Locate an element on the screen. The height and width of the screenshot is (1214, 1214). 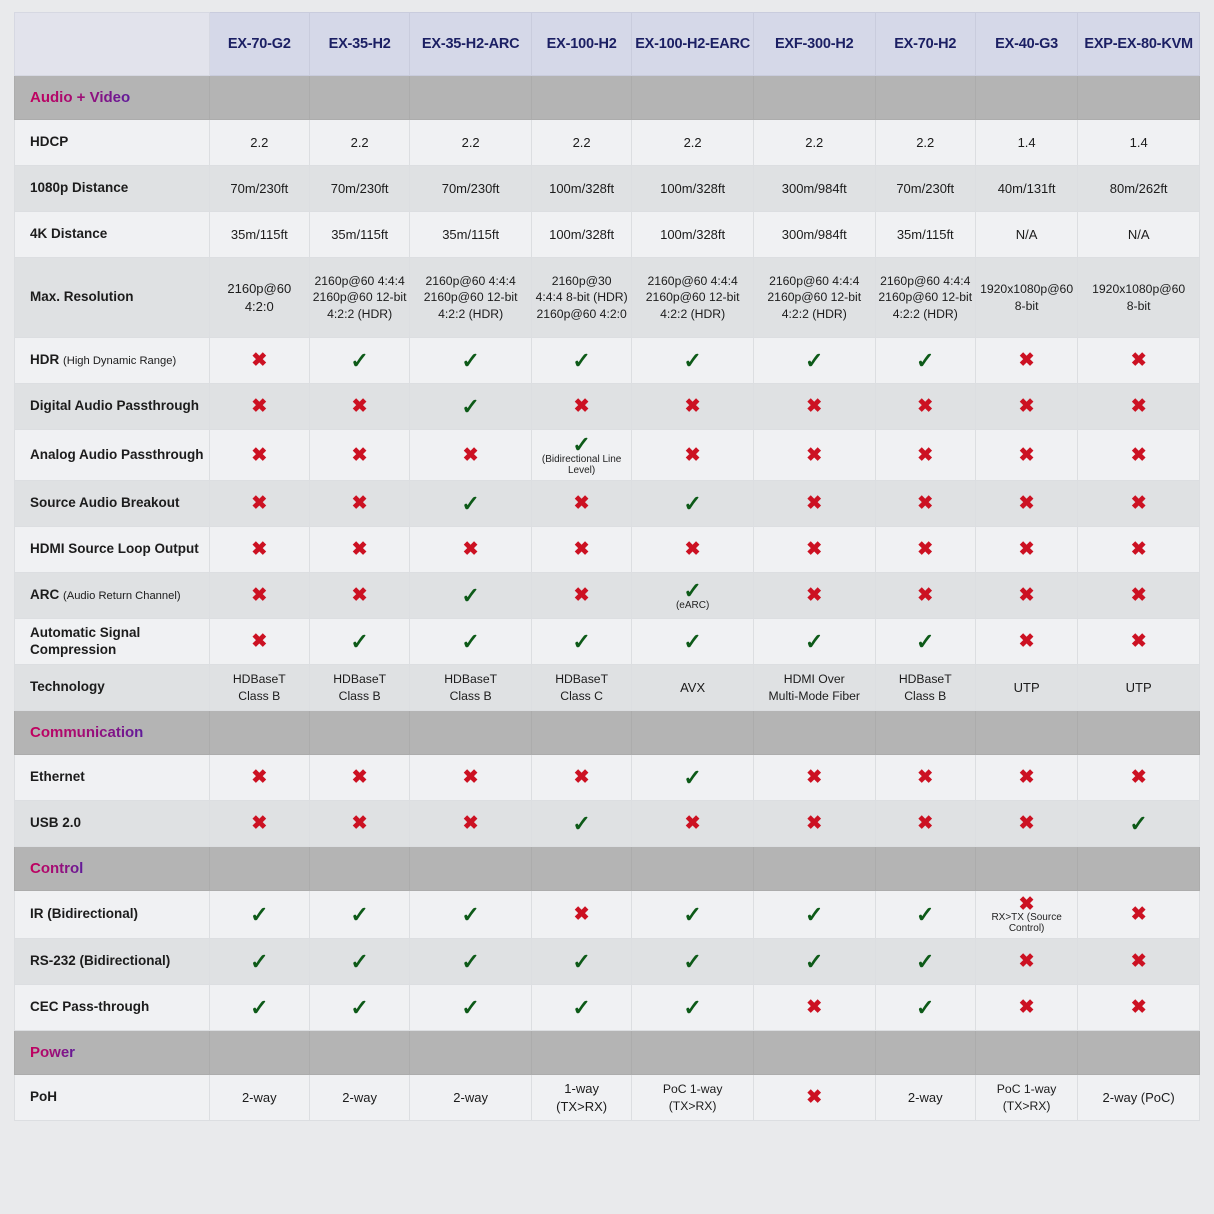
cell-ethernet-ex-40-g3: ✖ is located at coordinates (1026, 777).